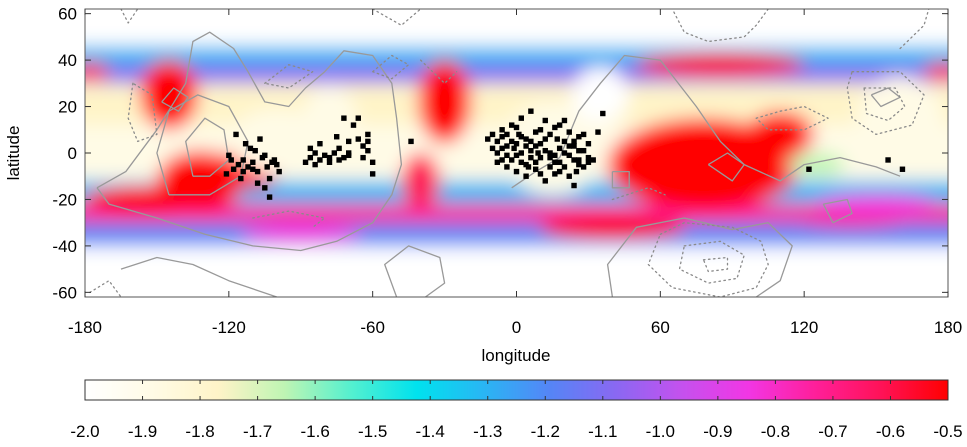  What do you see at coordinates (84, 431) in the screenshot?
I see `colorbar-tick-label: -2.0` at bounding box center [84, 431].